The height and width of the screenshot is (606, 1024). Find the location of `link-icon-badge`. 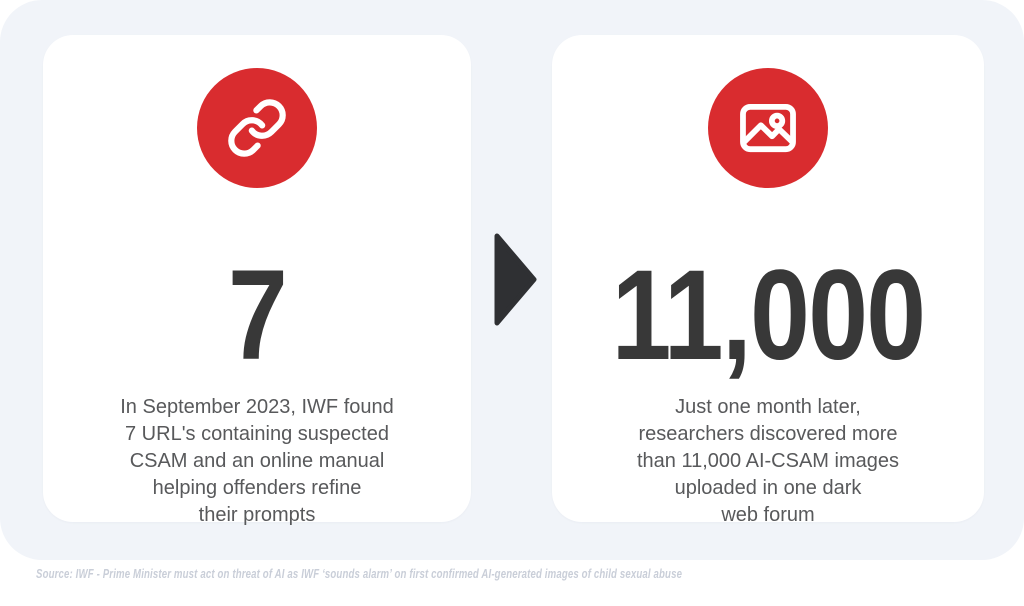

link-icon-badge is located at coordinates (257, 128).